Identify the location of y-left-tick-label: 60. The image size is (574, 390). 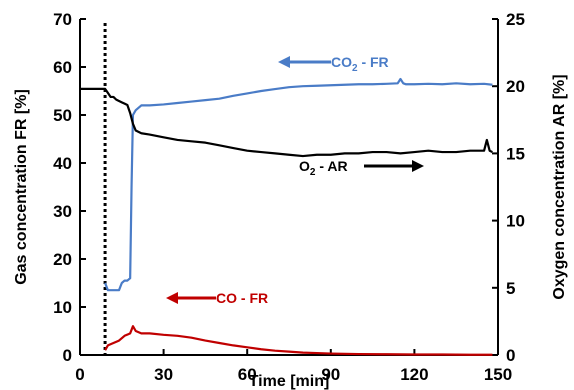
(62, 67).